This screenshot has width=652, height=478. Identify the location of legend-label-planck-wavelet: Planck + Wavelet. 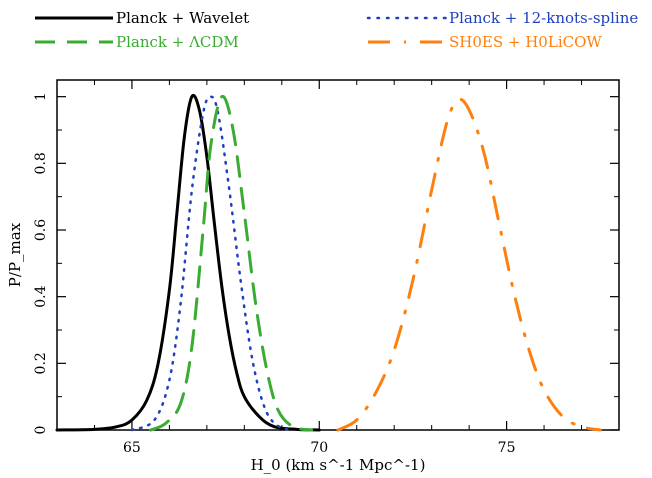
(182, 18).